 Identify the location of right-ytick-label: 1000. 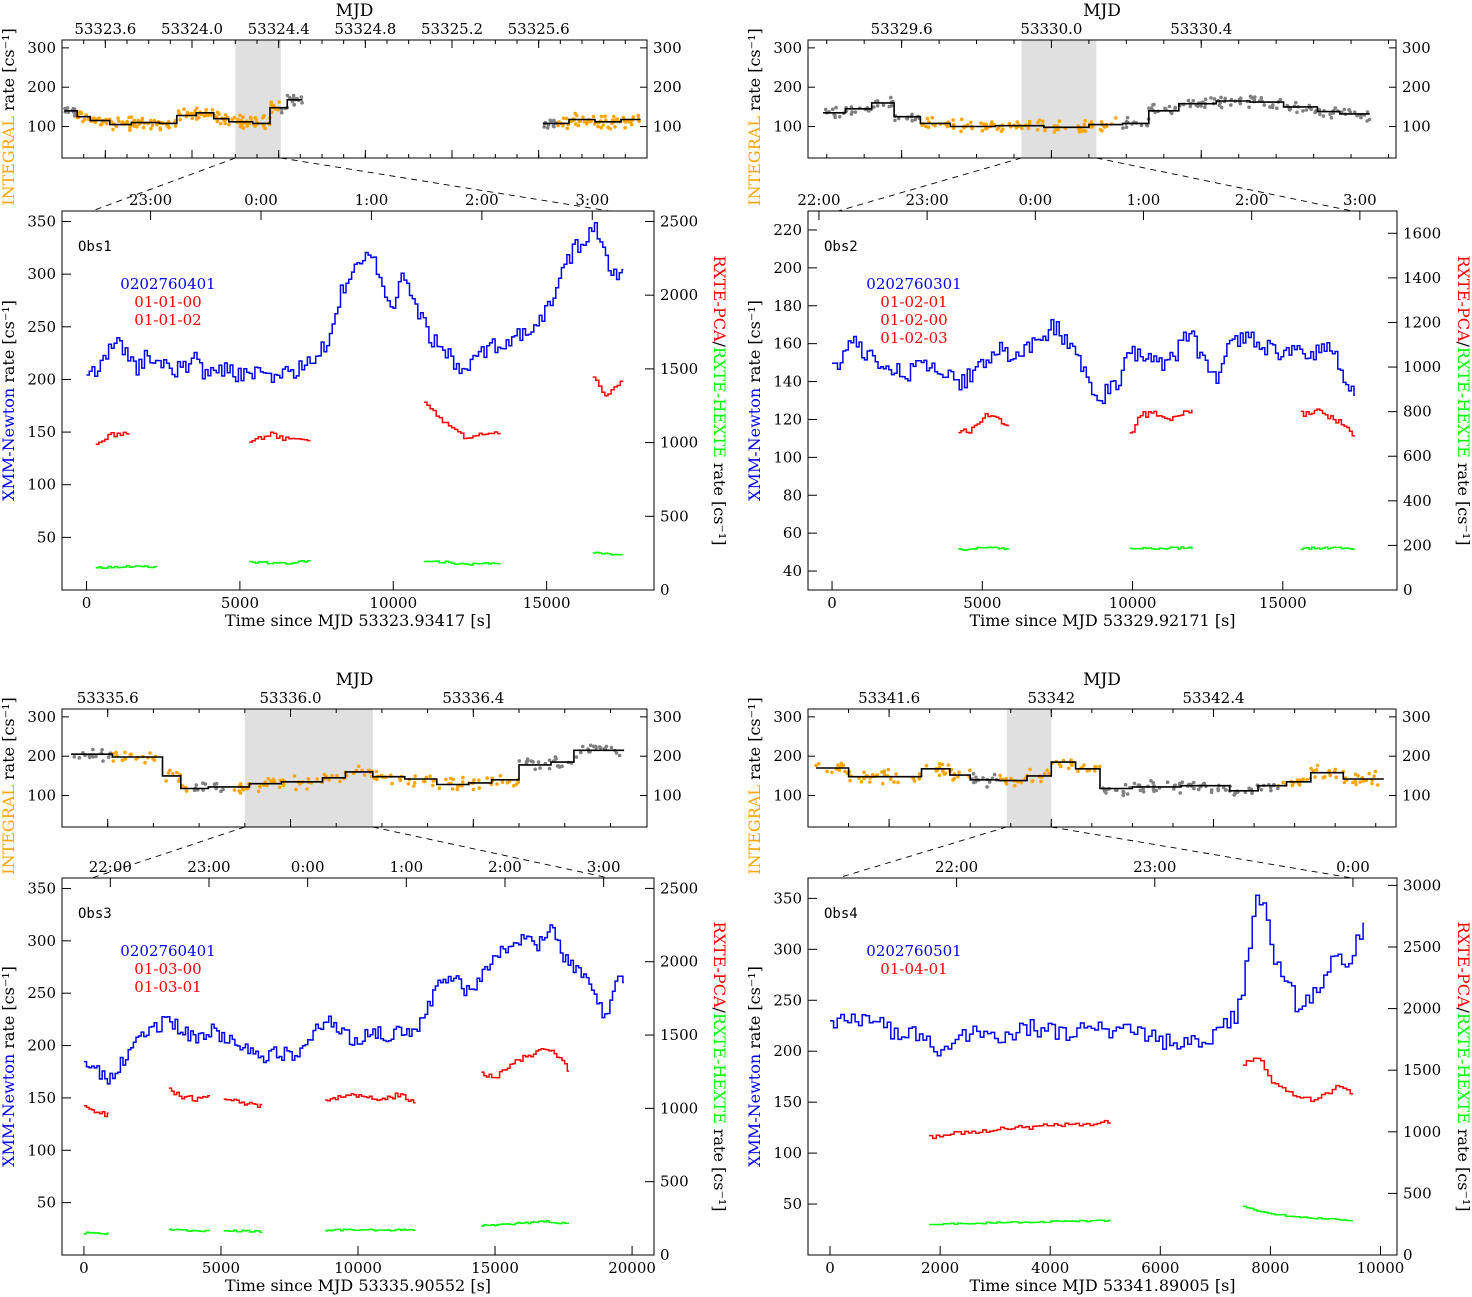
(1422, 1132).